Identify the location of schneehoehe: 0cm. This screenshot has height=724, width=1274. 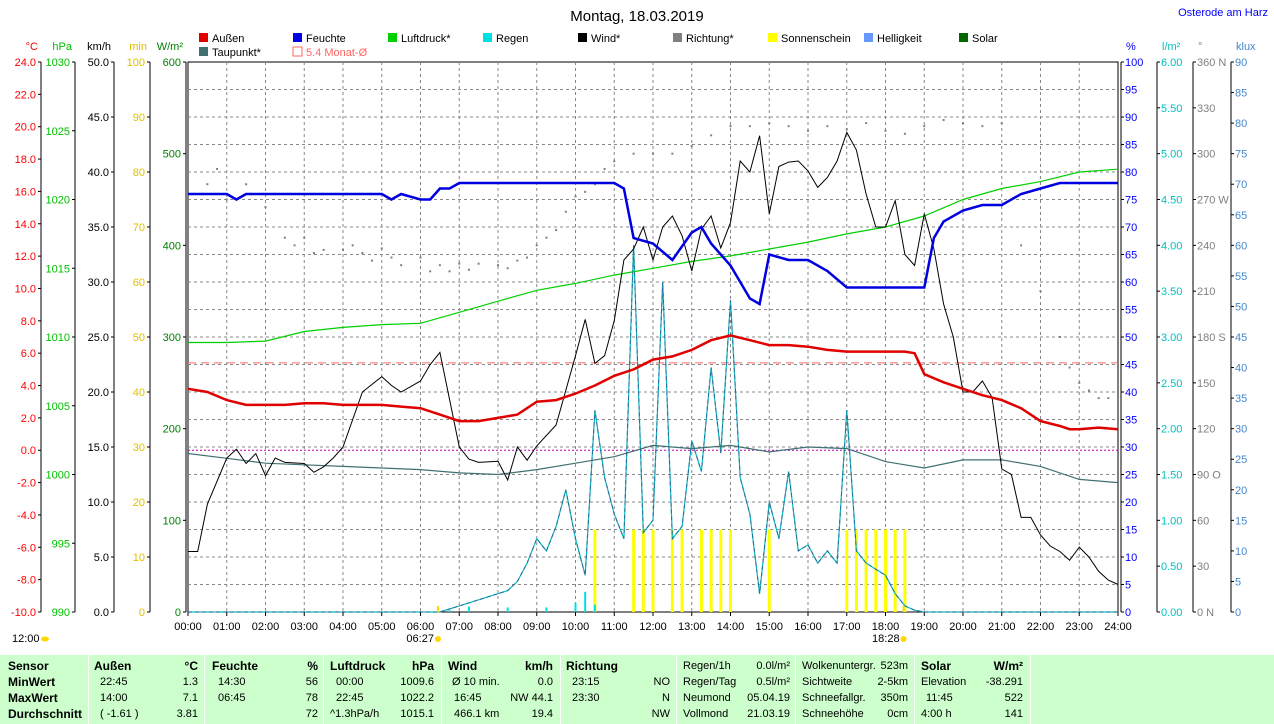
(897, 714).